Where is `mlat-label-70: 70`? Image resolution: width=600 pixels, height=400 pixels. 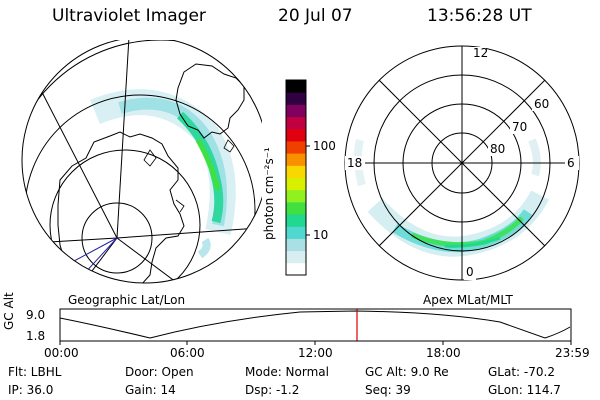 mlat-label-70: 70 is located at coordinates (520, 127).